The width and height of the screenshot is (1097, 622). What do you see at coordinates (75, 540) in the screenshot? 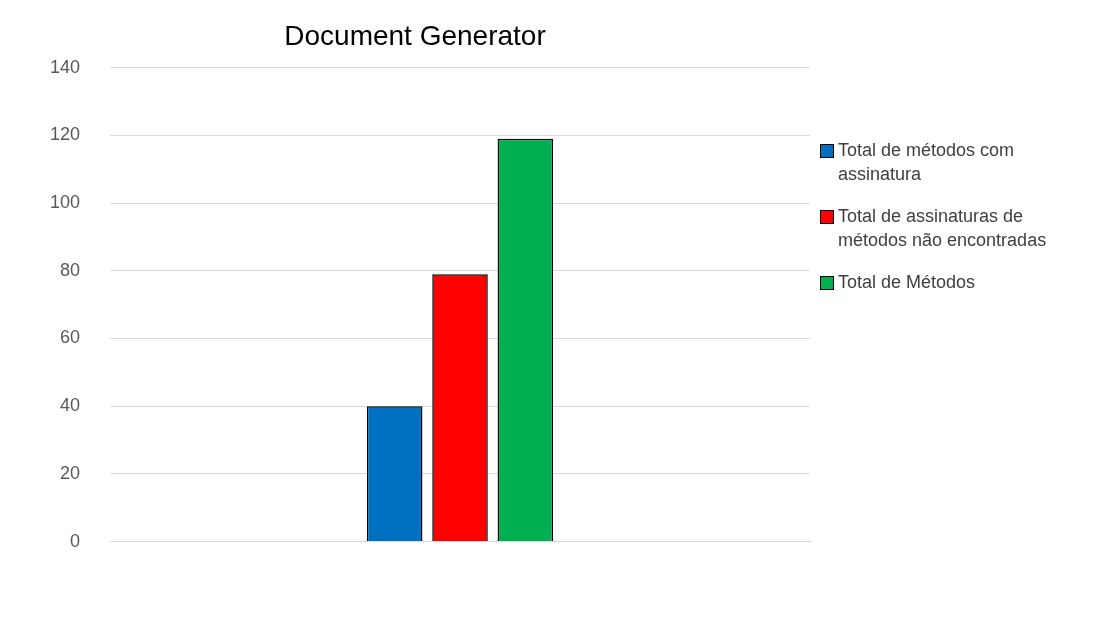
I see `y-tick-label: 0` at bounding box center [75, 540].